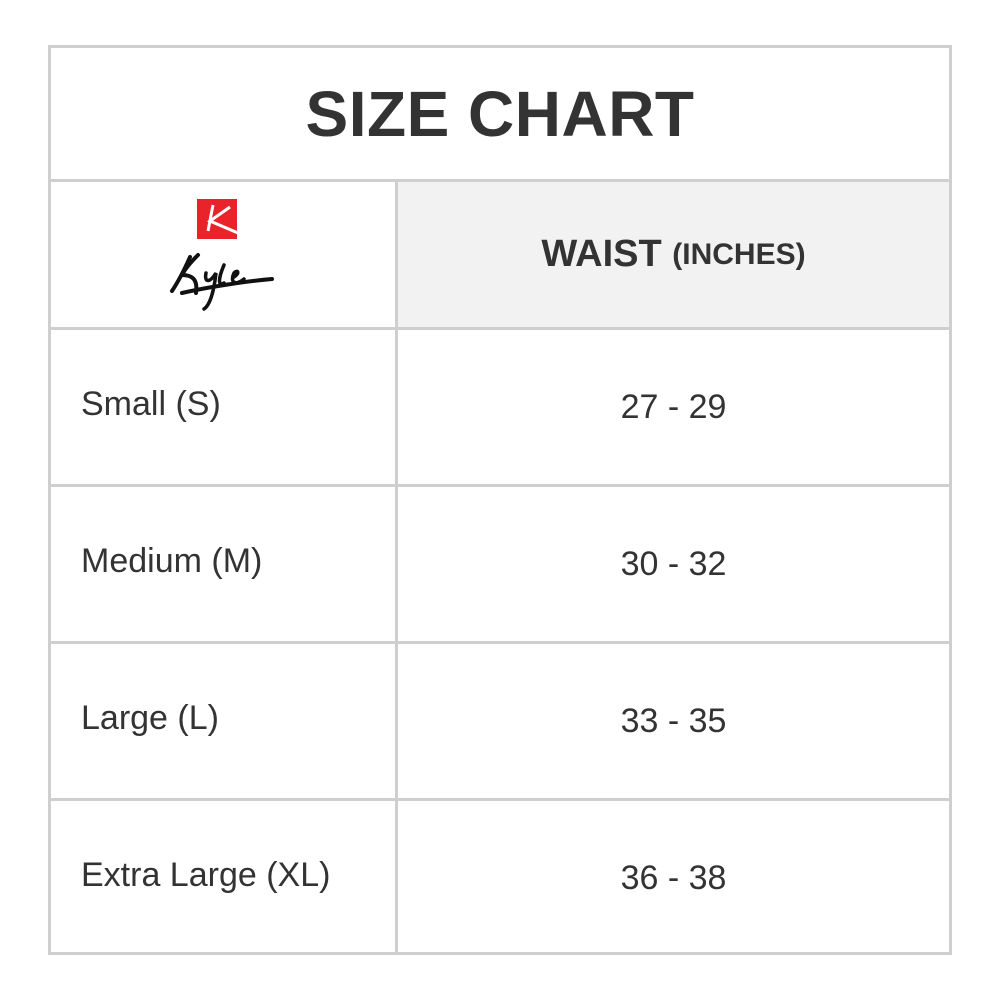  I want to click on table-header-row: WAIST (INCHES), so click(500, 256).